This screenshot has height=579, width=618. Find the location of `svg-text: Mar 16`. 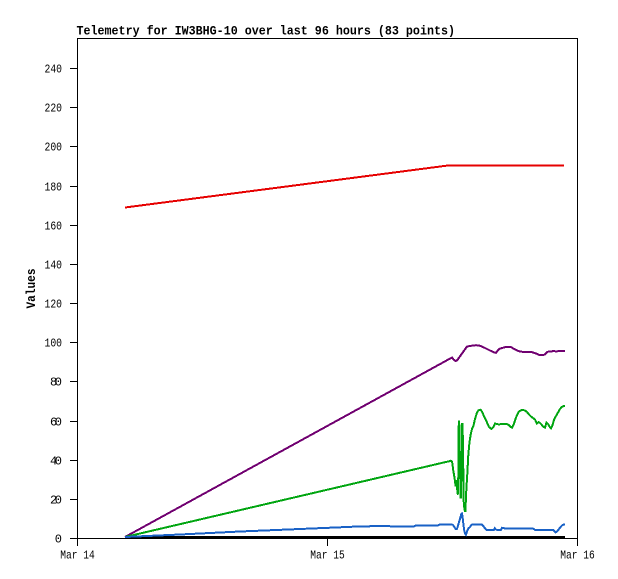

svg-text: Mar 16 is located at coordinates (577, 556).